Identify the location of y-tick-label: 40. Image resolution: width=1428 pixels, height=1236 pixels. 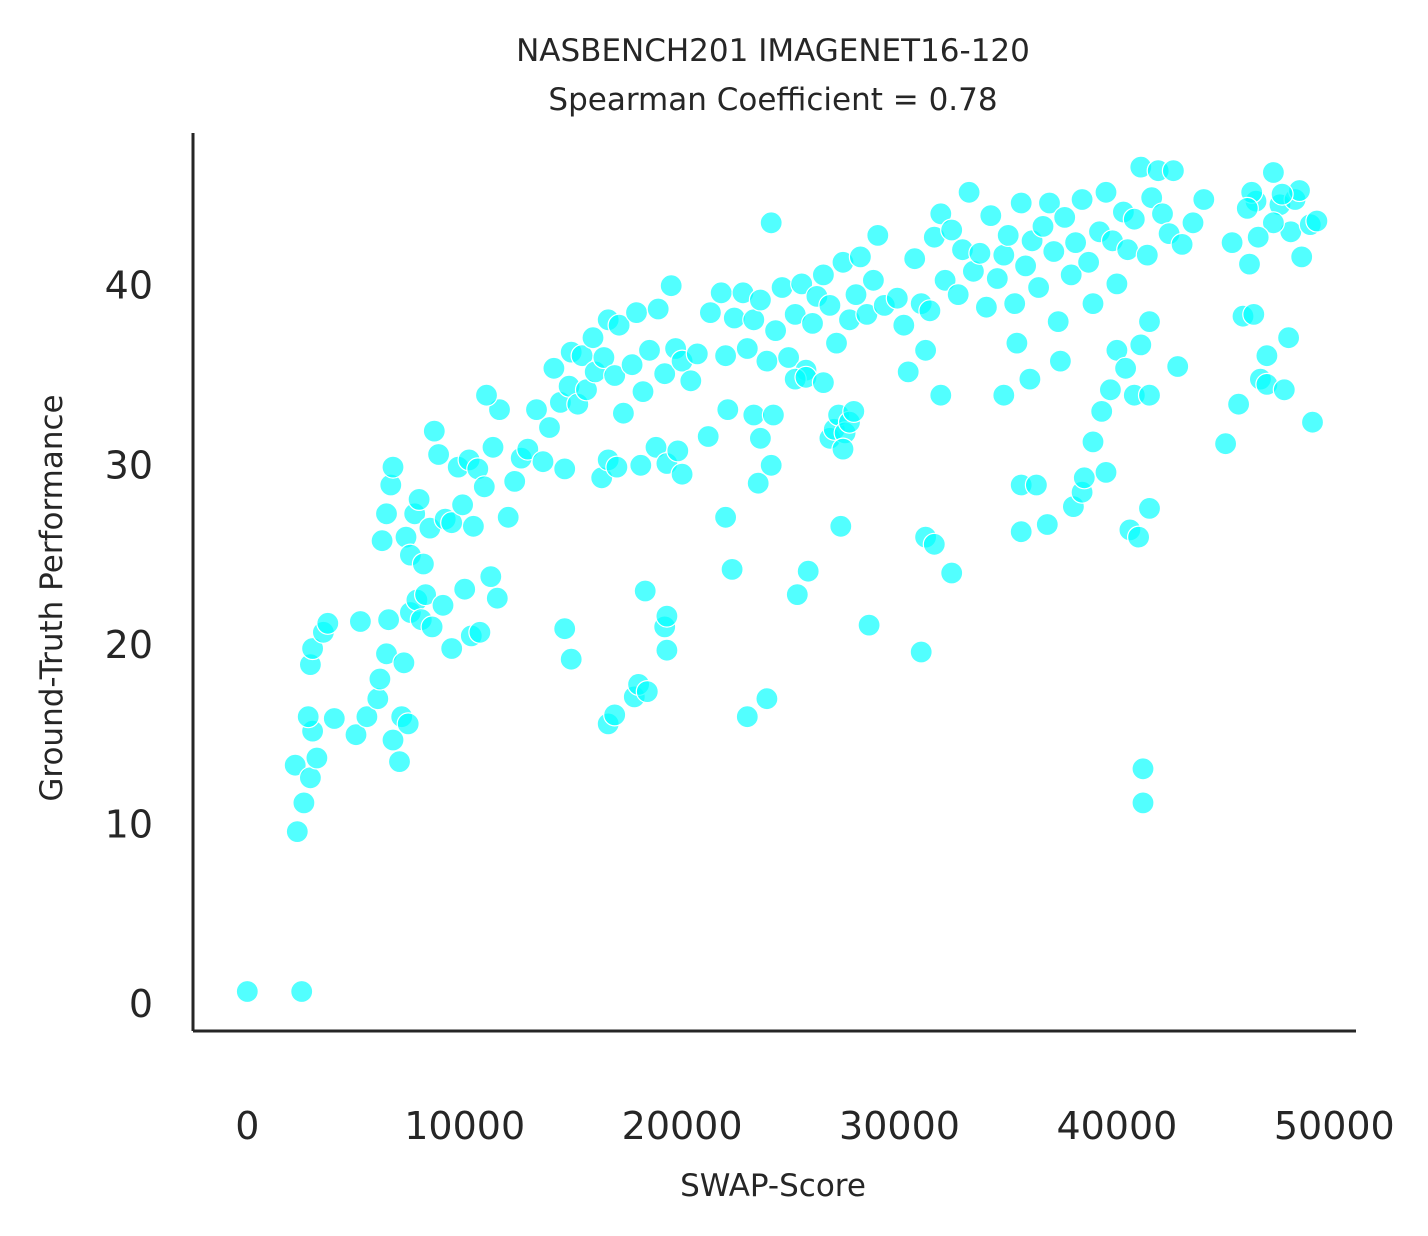
(129, 286).